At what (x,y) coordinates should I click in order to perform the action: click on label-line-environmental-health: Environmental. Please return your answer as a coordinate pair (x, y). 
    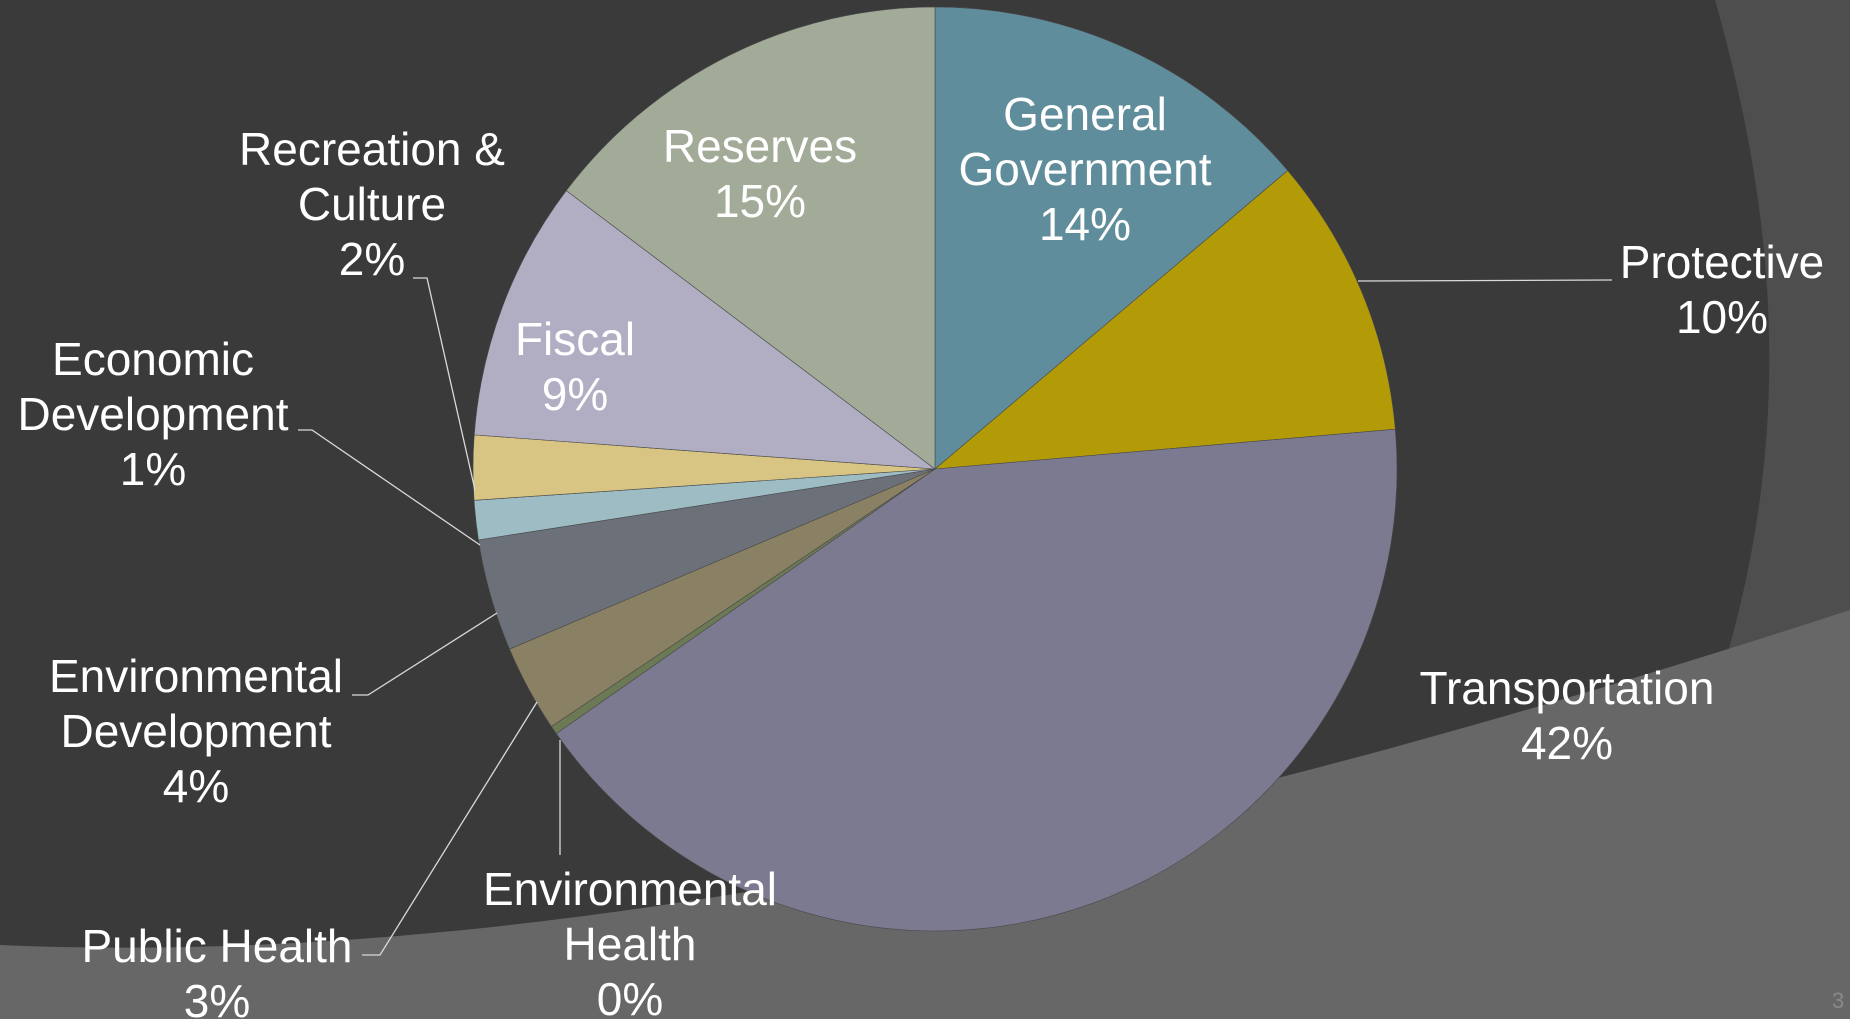
    Looking at the image, I should click on (630, 889).